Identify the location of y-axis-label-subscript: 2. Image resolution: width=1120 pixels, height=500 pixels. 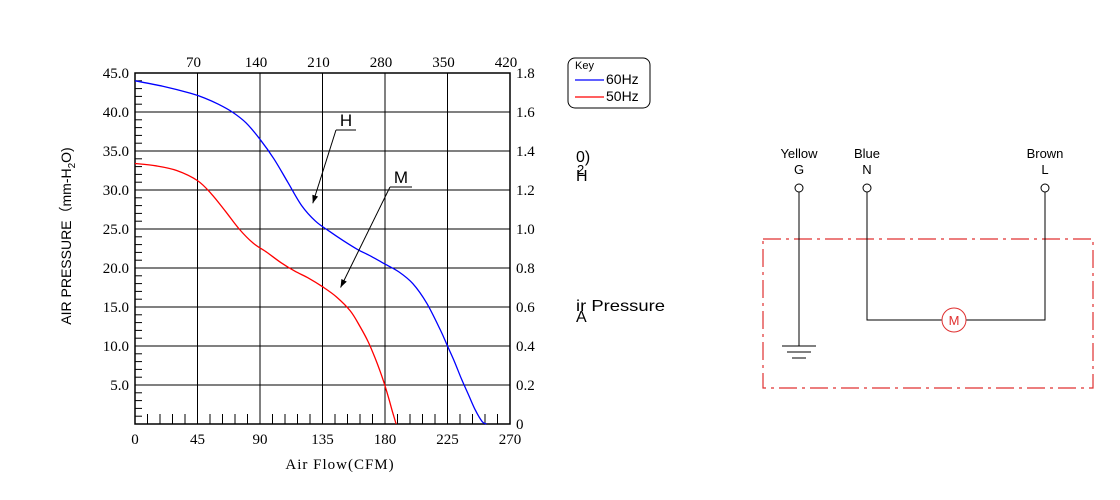
(72, 165).